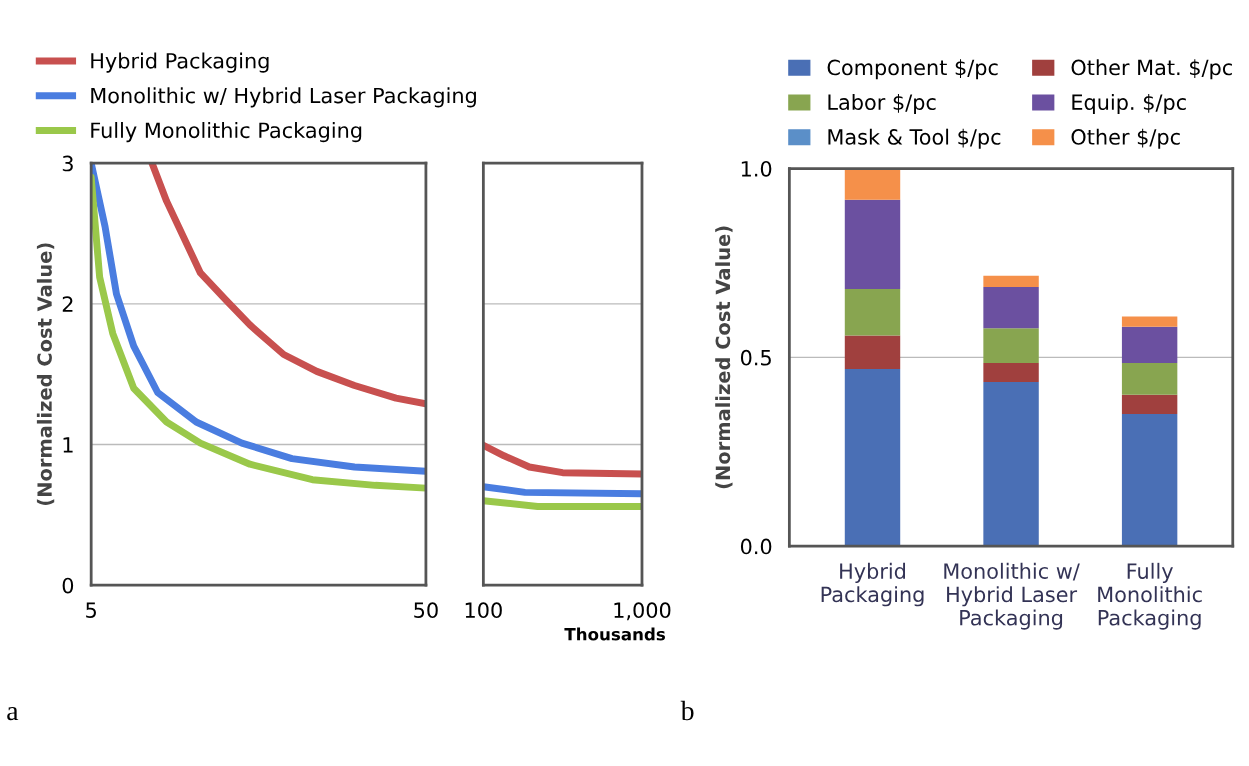 This screenshot has height=766, width=1249. I want to click on x-tick-label: Monolithic w/ Hybrid Laser Packaging, so click(1012, 596).